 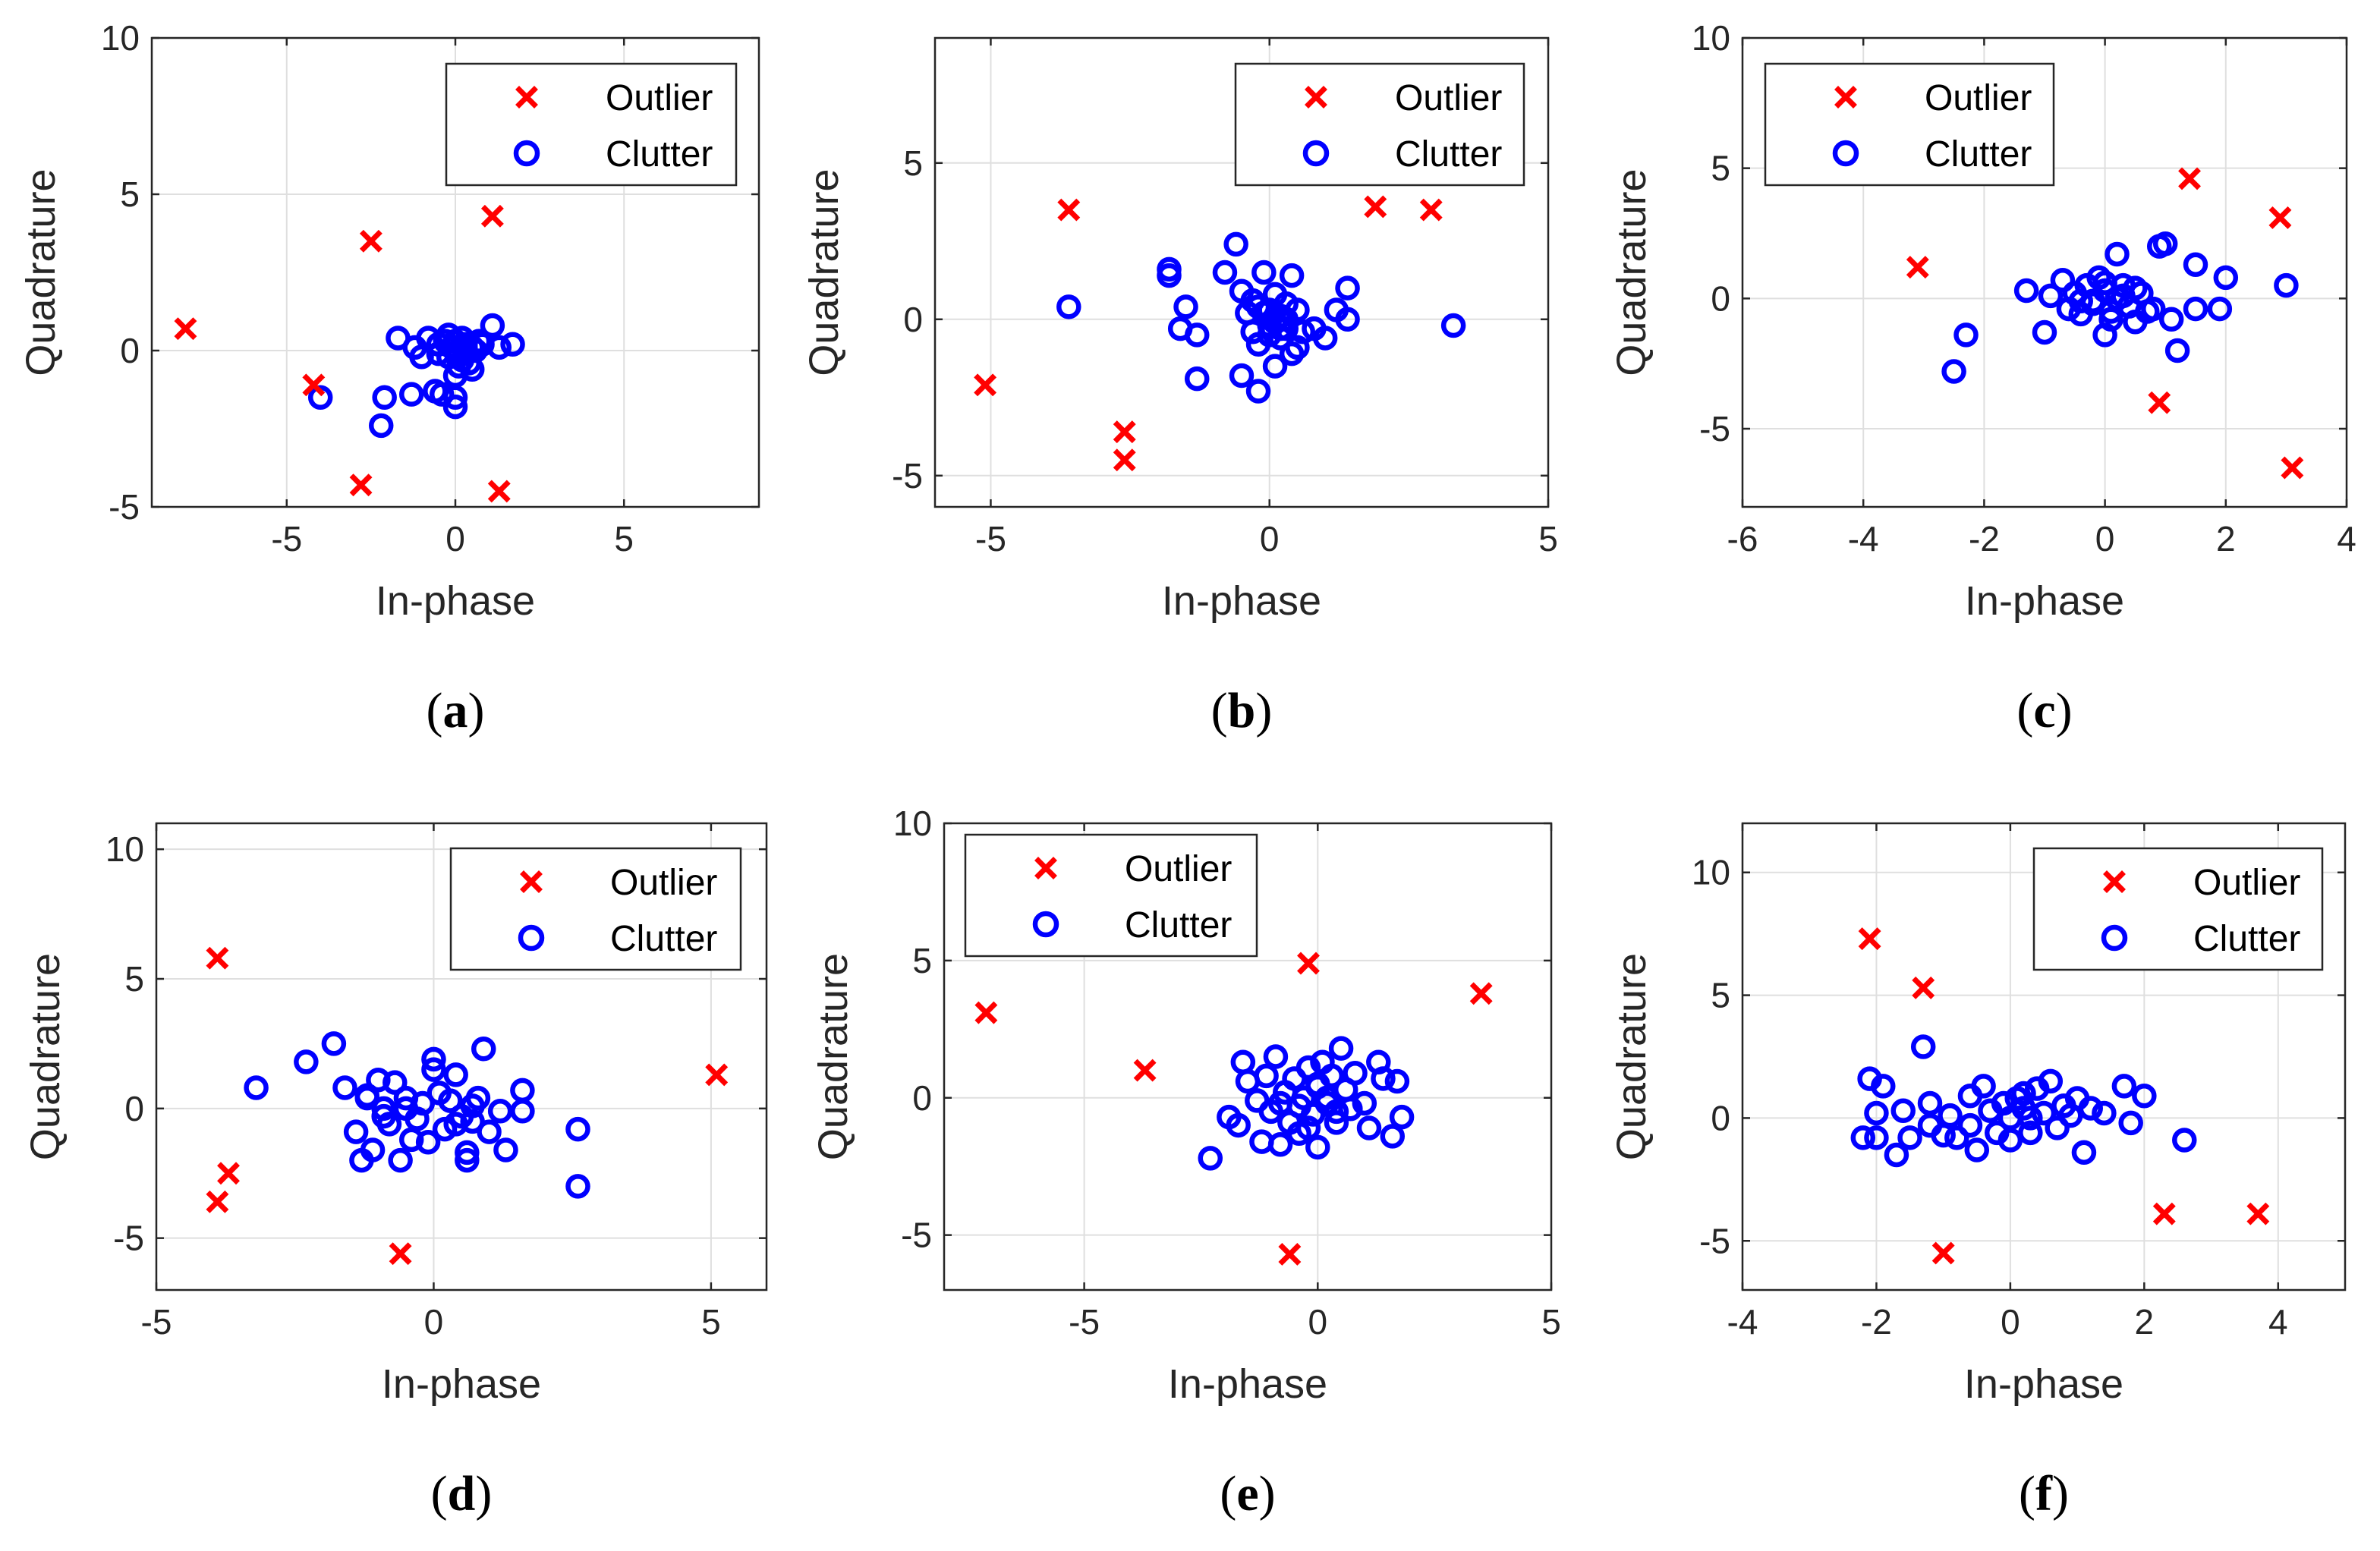 What do you see at coordinates (2044, 710) in the screenshot?
I see `panel-label: (c)` at bounding box center [2044, 710].